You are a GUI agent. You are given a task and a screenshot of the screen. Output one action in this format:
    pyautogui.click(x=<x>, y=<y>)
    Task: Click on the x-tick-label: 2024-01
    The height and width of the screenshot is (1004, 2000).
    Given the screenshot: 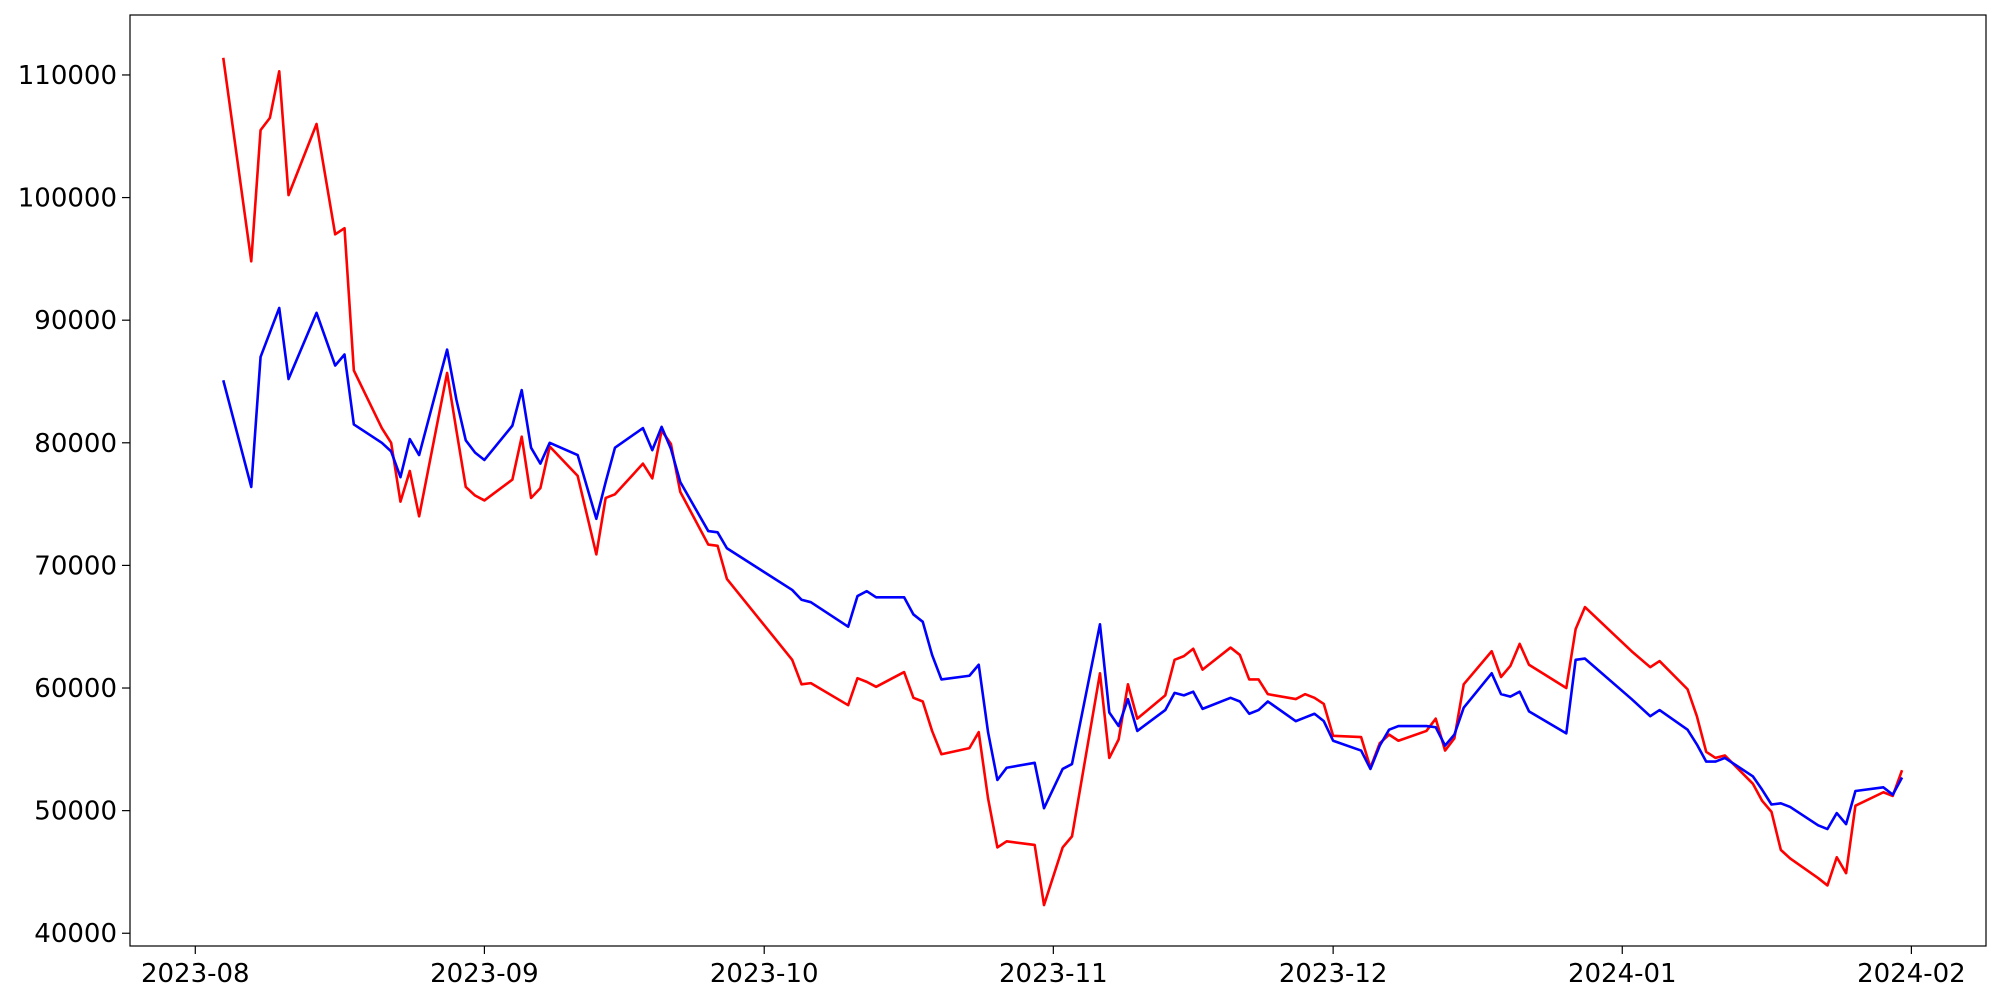 What is the action you would take?
    pyautogui.click(x=1622, y=974)
    